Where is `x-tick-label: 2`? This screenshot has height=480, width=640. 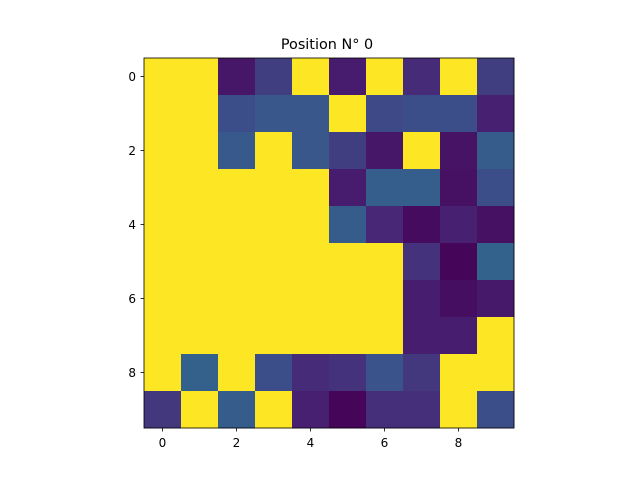
x-tick-label: 2 is located at coordinates (237, 443).